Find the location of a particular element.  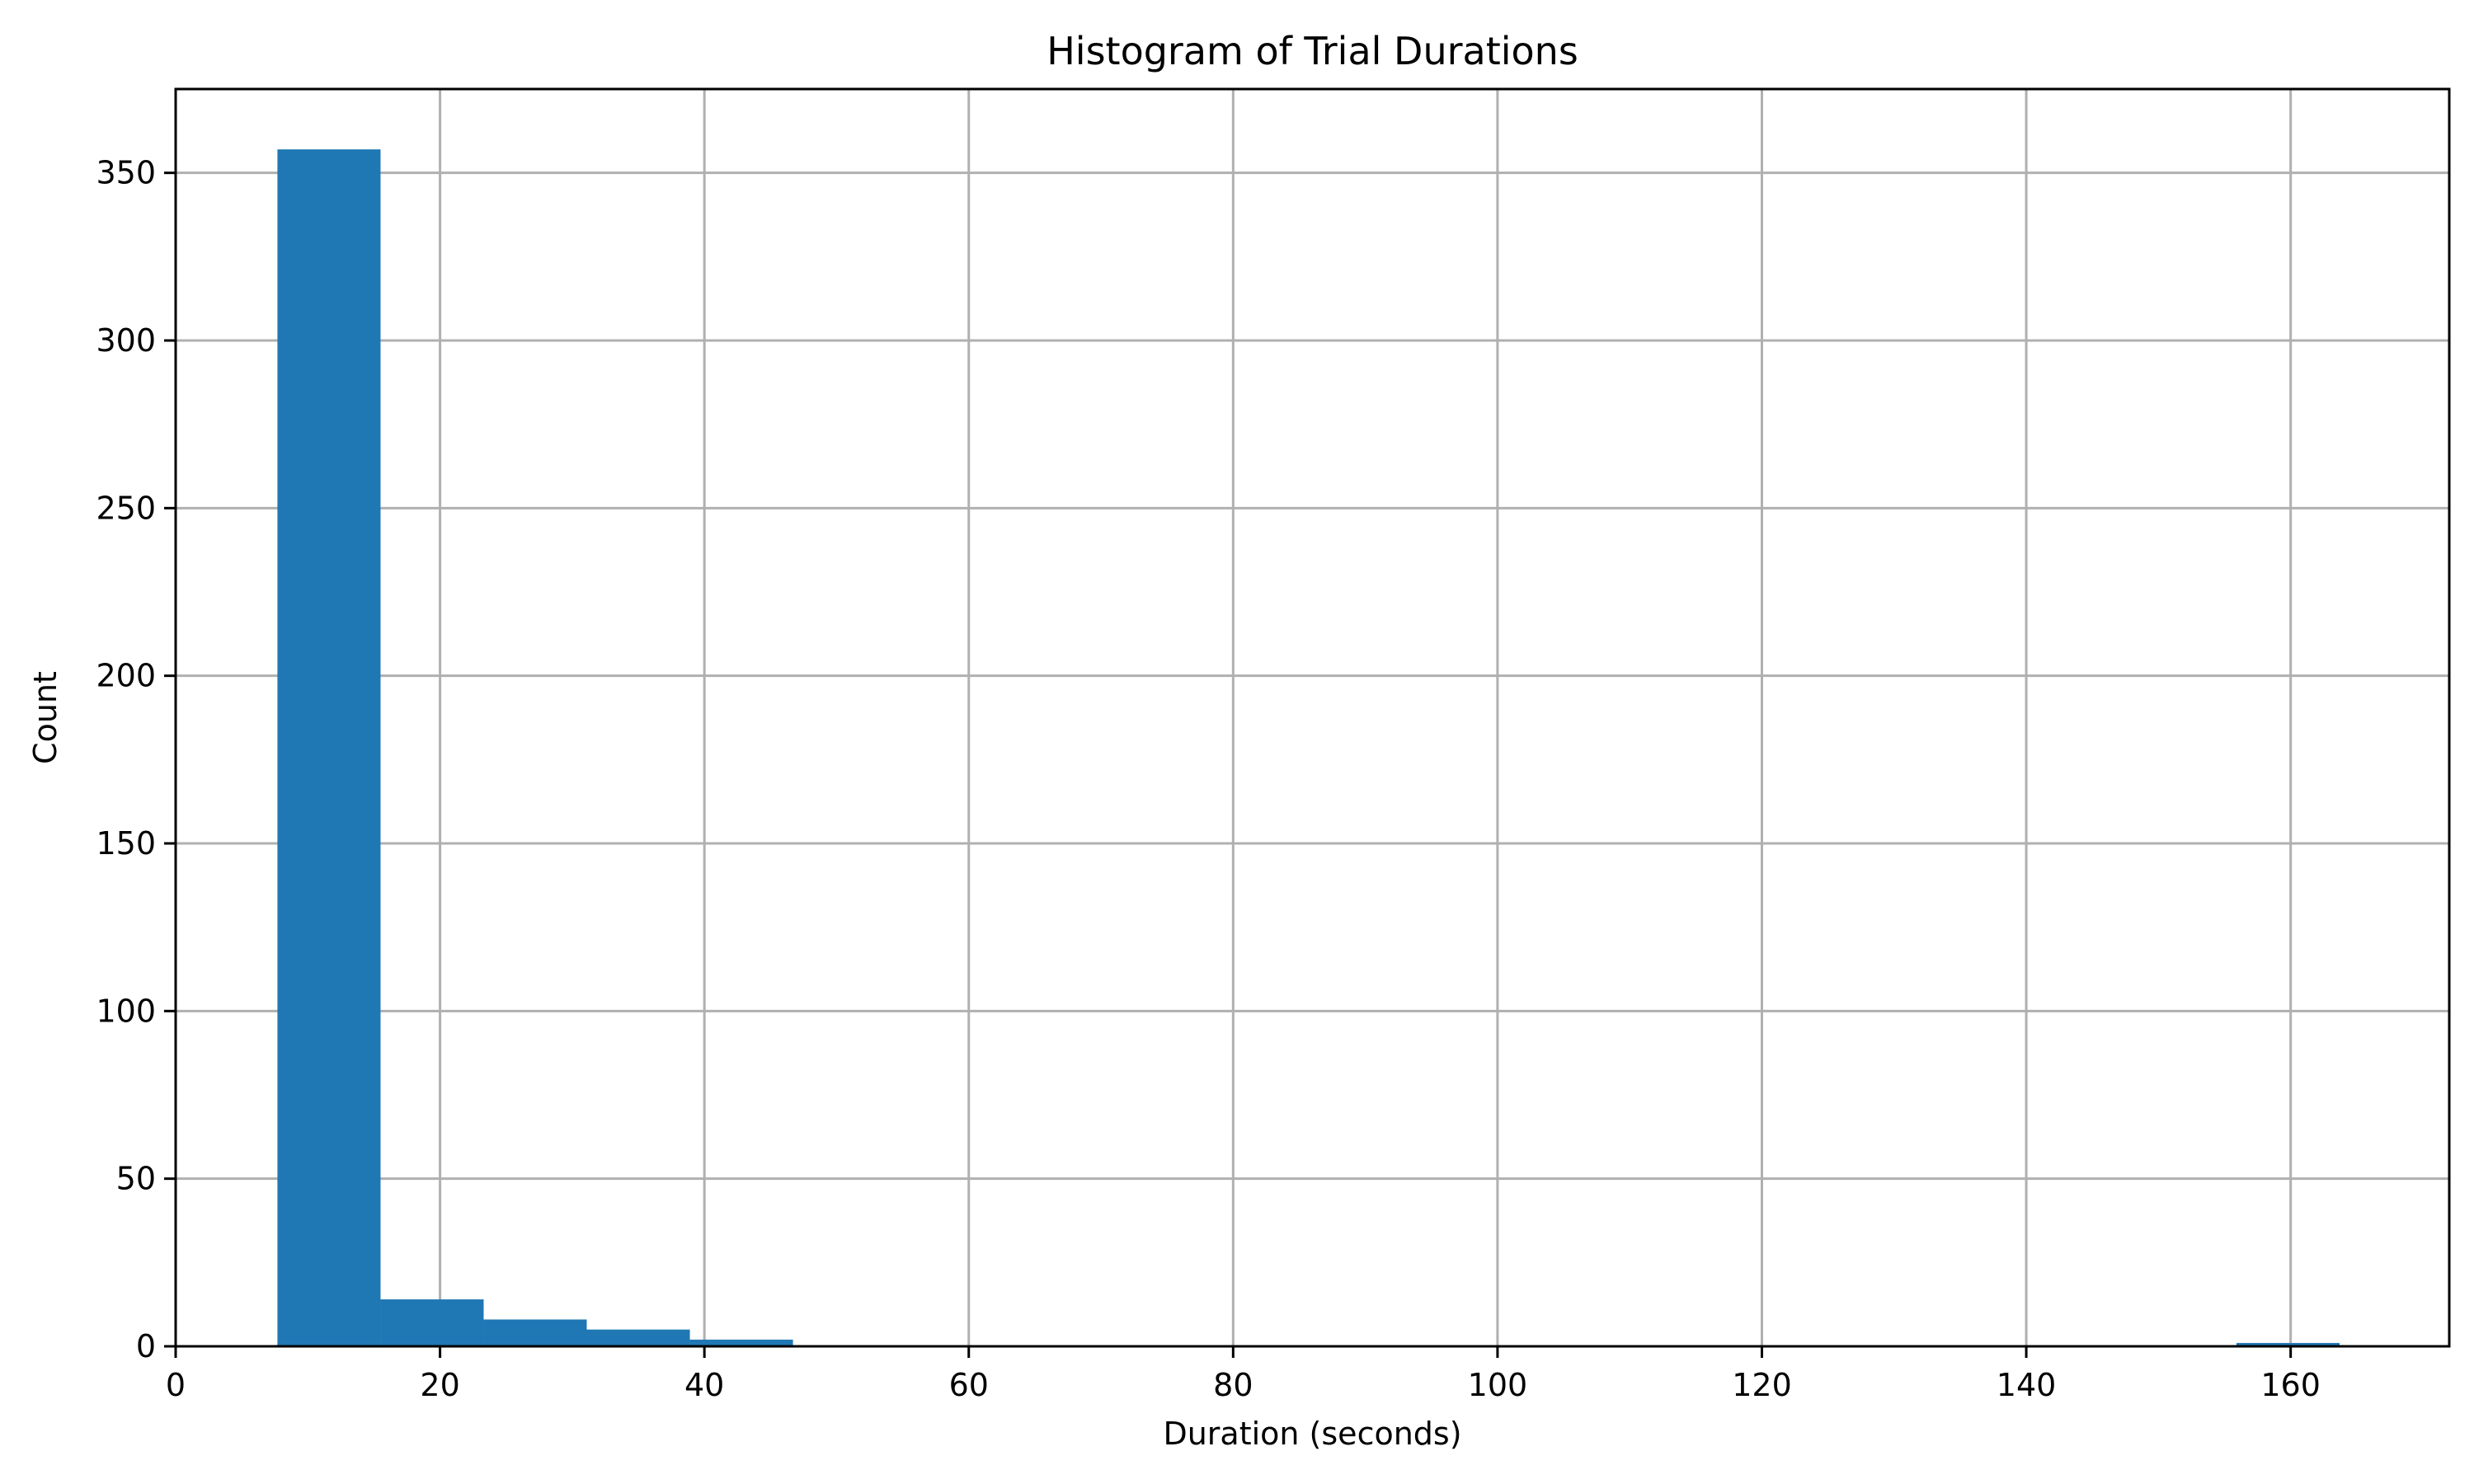

x-axis-label: Duration (seconds) is located at coordinates (1312, 1434).